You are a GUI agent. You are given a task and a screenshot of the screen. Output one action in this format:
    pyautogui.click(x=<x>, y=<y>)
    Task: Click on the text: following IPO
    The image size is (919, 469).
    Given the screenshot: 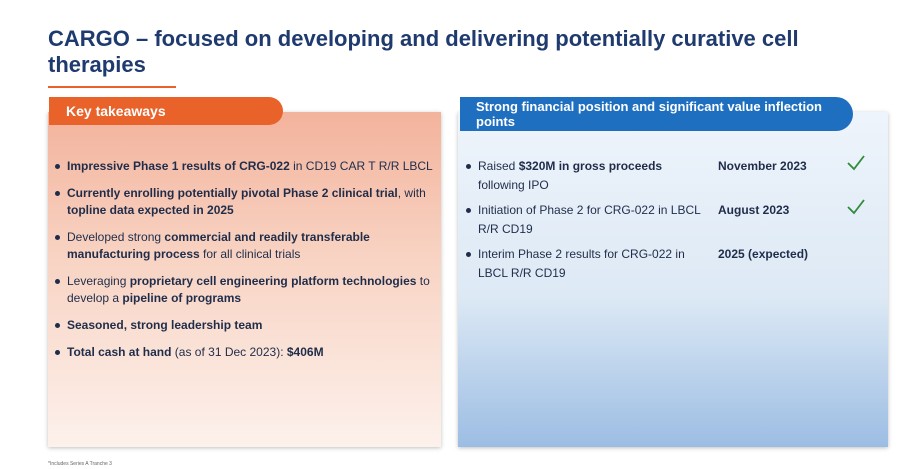 What is the action you would take?
    pyautogui.click(x=513, y=185)
    